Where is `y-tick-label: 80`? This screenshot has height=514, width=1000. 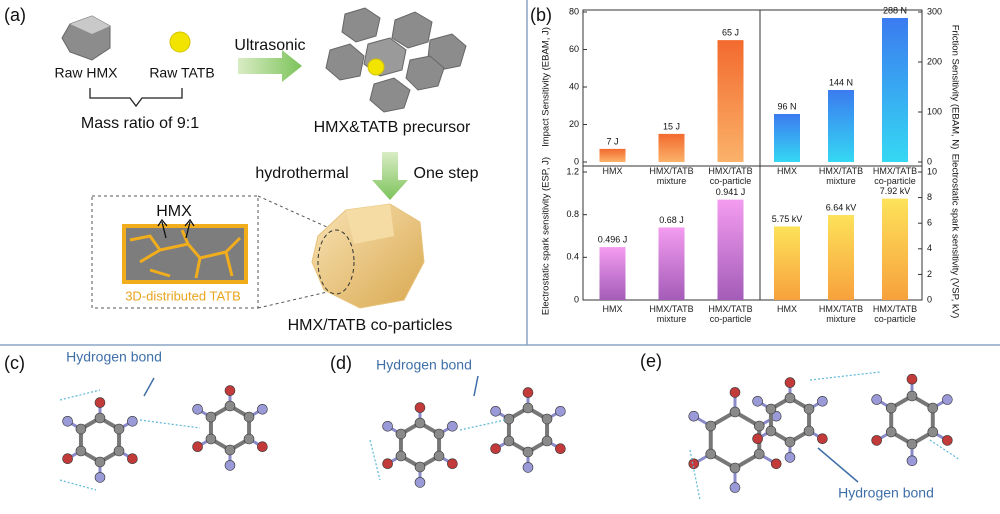 y-tick-label: 80 is located at coordinates (574, 11).